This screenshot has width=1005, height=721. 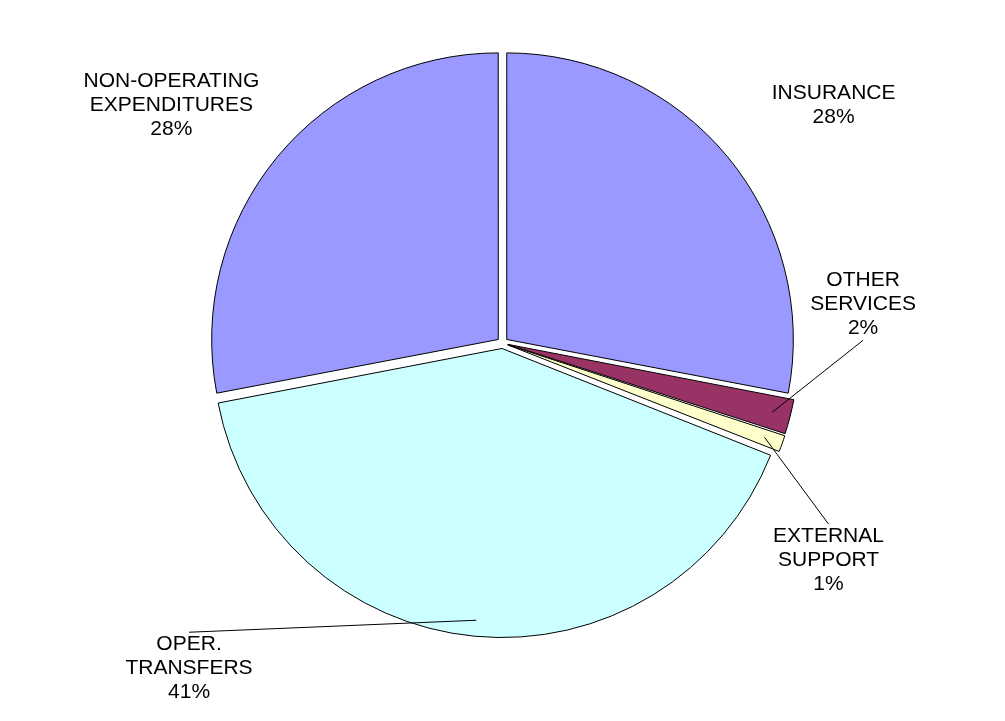 What do you see at coordinates (189, 655) in the screenshot?
I see `slice-label: OPER. TRANSFERS` at bounding box center [189, 655].